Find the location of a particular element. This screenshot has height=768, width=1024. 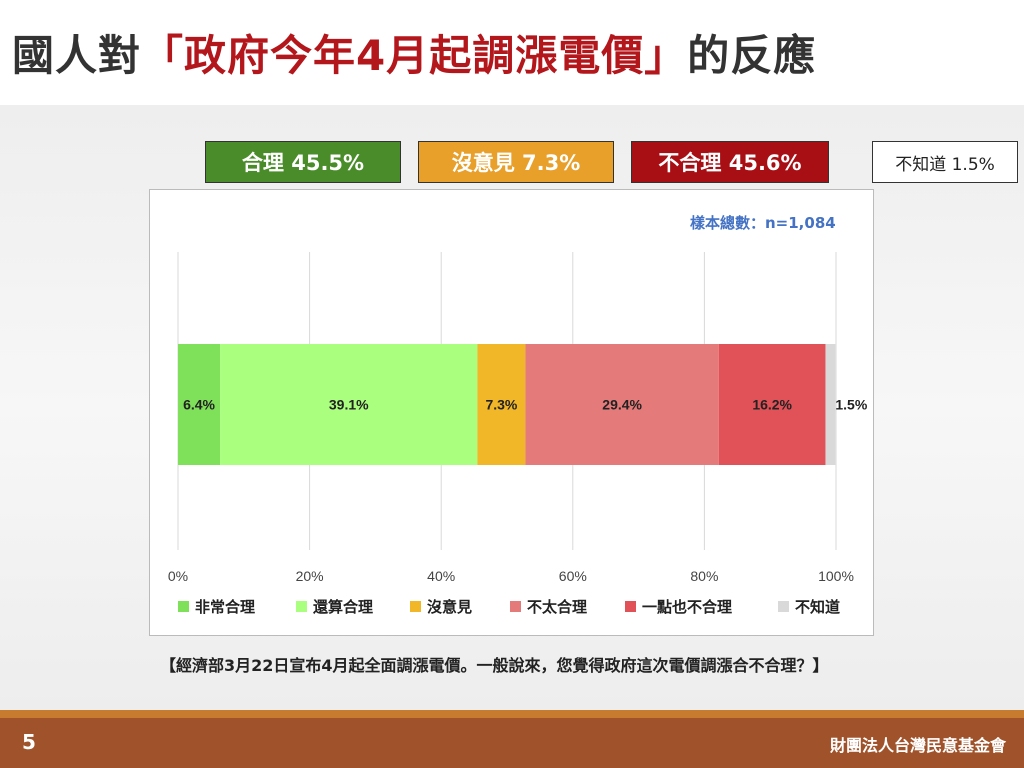

legend-label: 沒意見 is located at coordinates (449, 607).